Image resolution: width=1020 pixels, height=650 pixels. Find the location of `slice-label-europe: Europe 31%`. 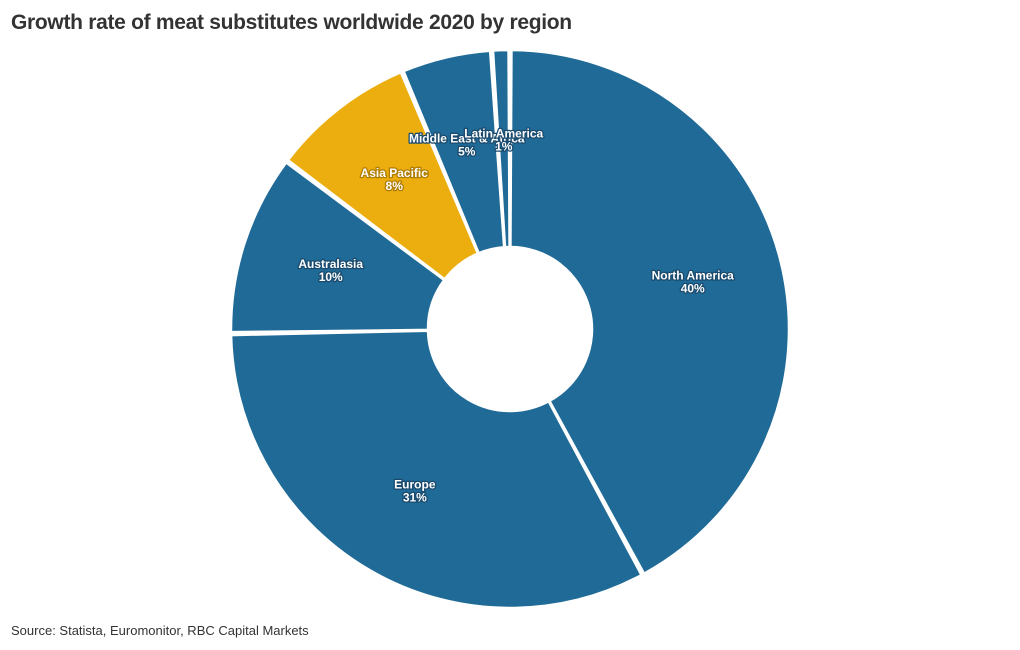

slice-label-europe: Europe 31% is located at coordinates (415, 491).